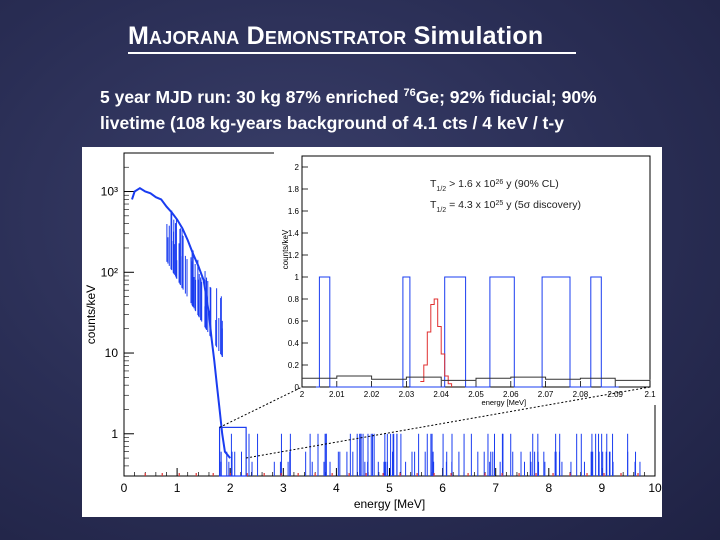  What do you see at coordinates (114, 434) in the screenshot?
I see `y-tick-label: 1` at bounding box center [114, 434].